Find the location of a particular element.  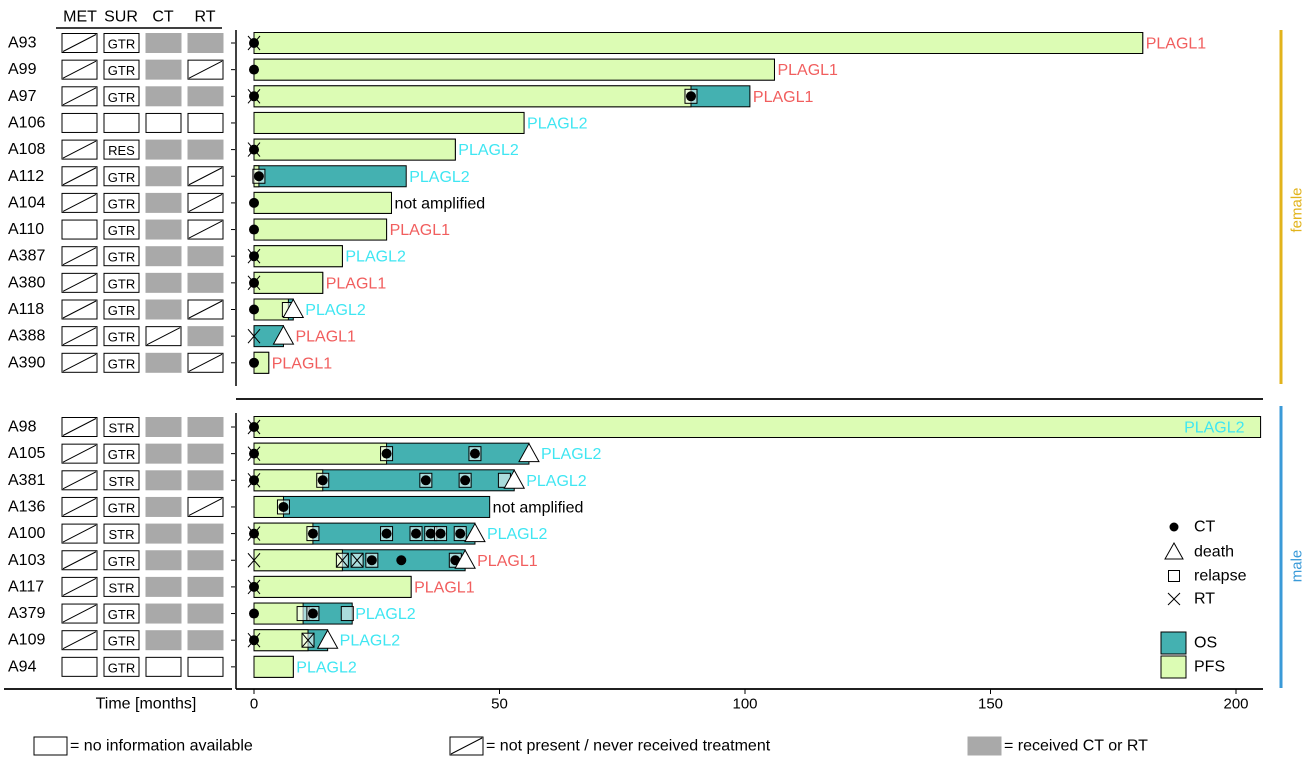

patient-a104-amplification-label: not amplified is located at coordinates (439, 203).